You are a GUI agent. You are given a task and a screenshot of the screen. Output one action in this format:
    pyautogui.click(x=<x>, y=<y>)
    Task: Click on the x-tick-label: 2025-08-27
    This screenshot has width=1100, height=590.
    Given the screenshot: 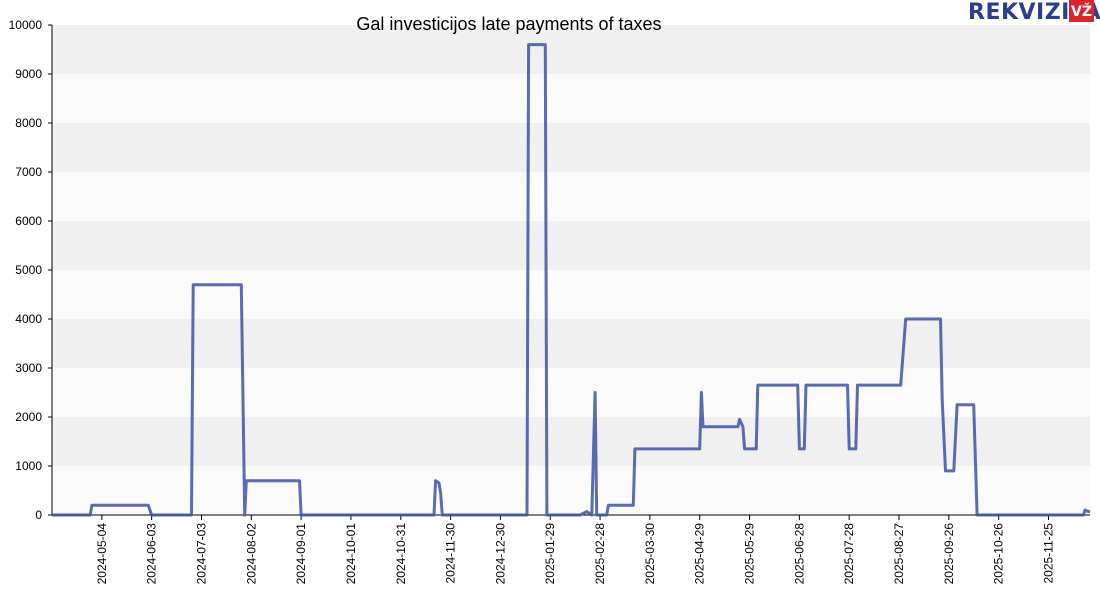 What is the action you would take?
    pyautogui.click(x=899, y=554)
    